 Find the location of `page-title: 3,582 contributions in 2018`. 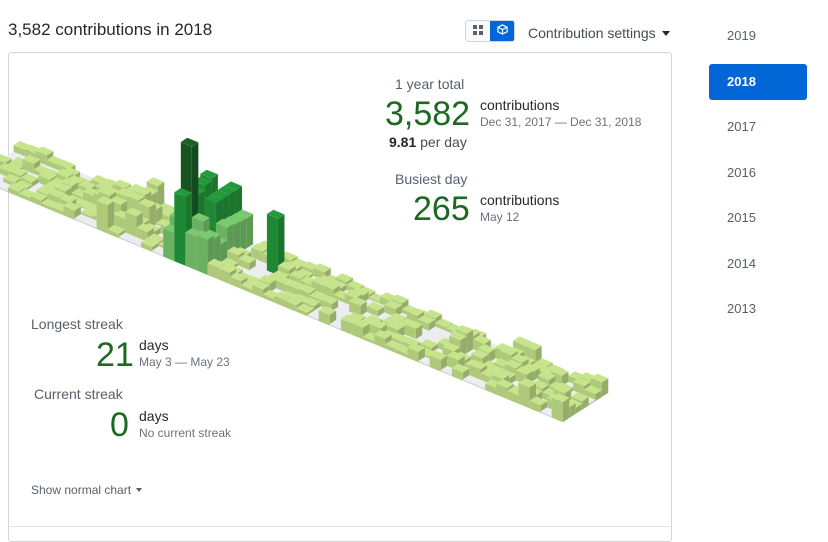

page-title: 3,582 contributions in 2018 is located at coordinates (110, 29).